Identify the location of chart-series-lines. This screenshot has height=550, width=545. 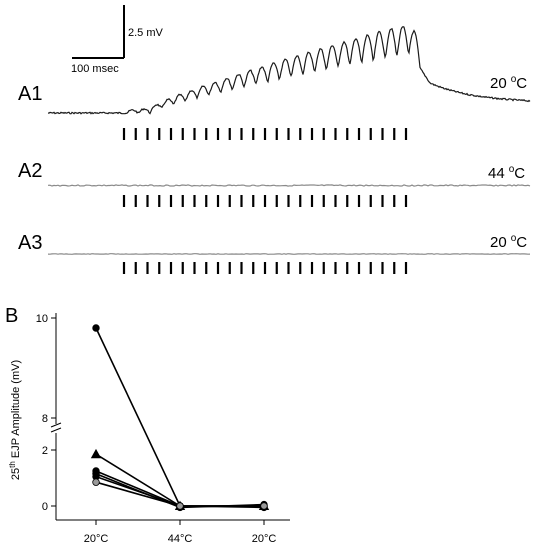
(180, 418).